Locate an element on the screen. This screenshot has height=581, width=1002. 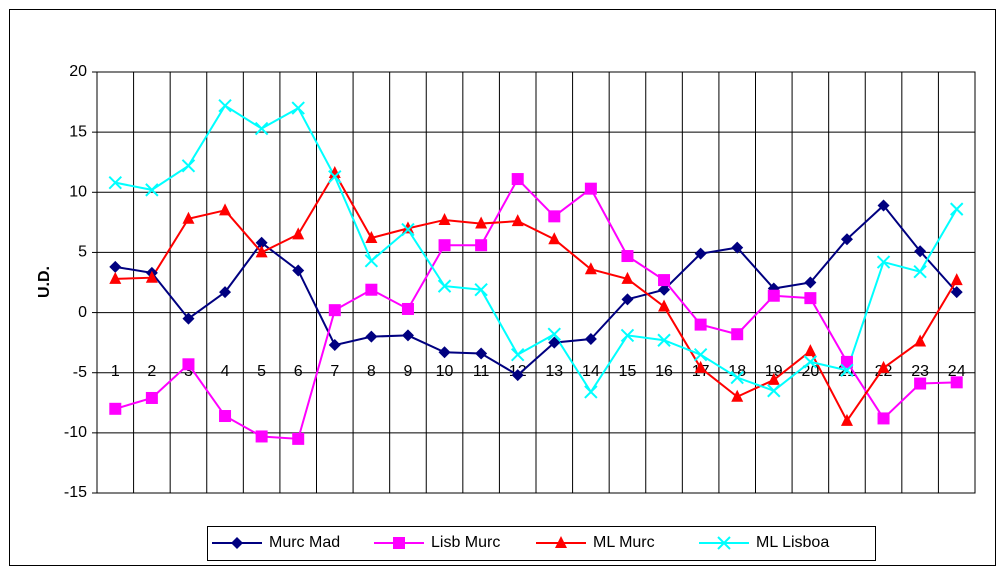
legend-label: ML Lisboa is located at coordinates (792, 542).